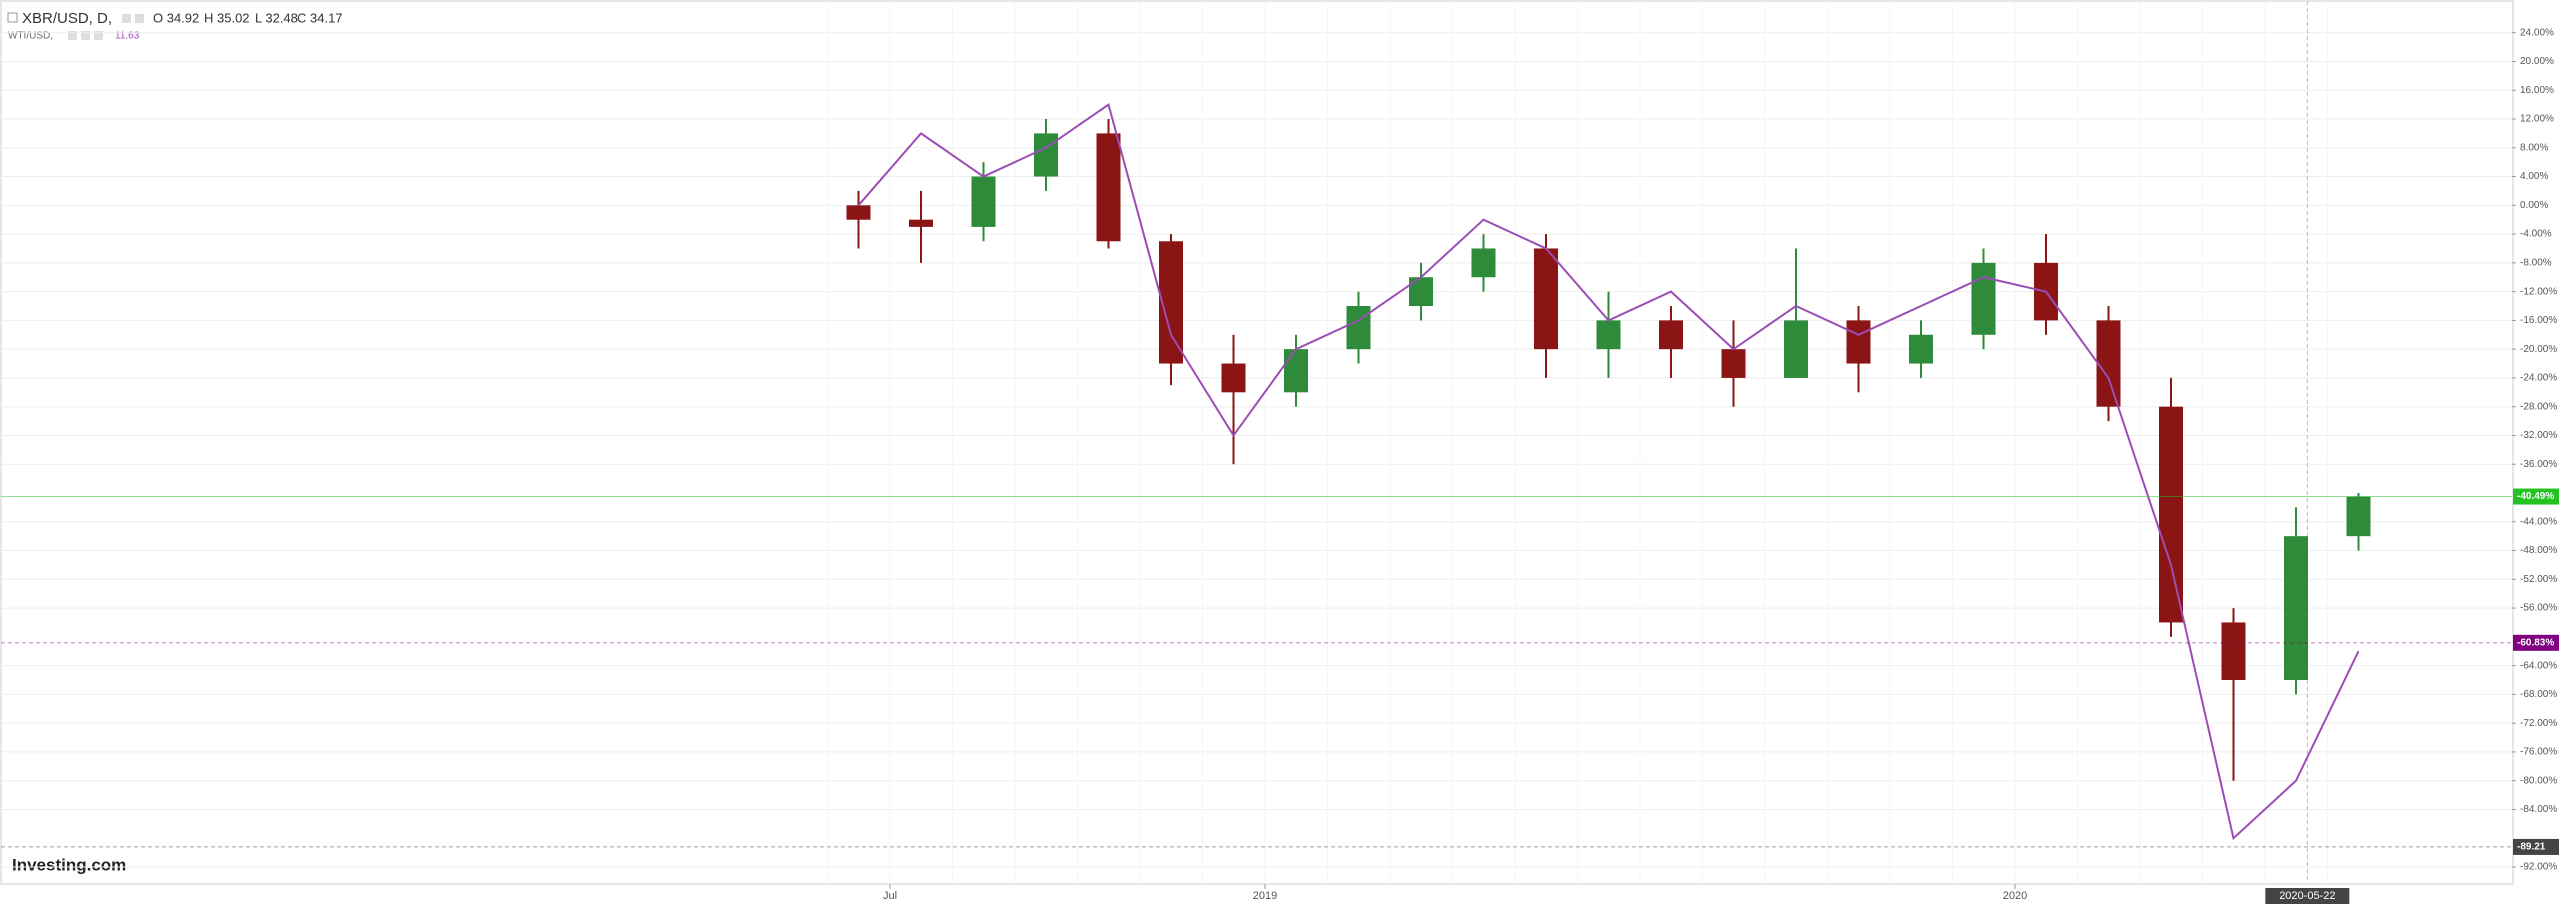 The height and width of the screenshot is (906, 2560). What do you see at coordinates (2538, 291) in the screenshot?
I see `y-tick-label: -12.00%` at bounding box center [2538, 291].